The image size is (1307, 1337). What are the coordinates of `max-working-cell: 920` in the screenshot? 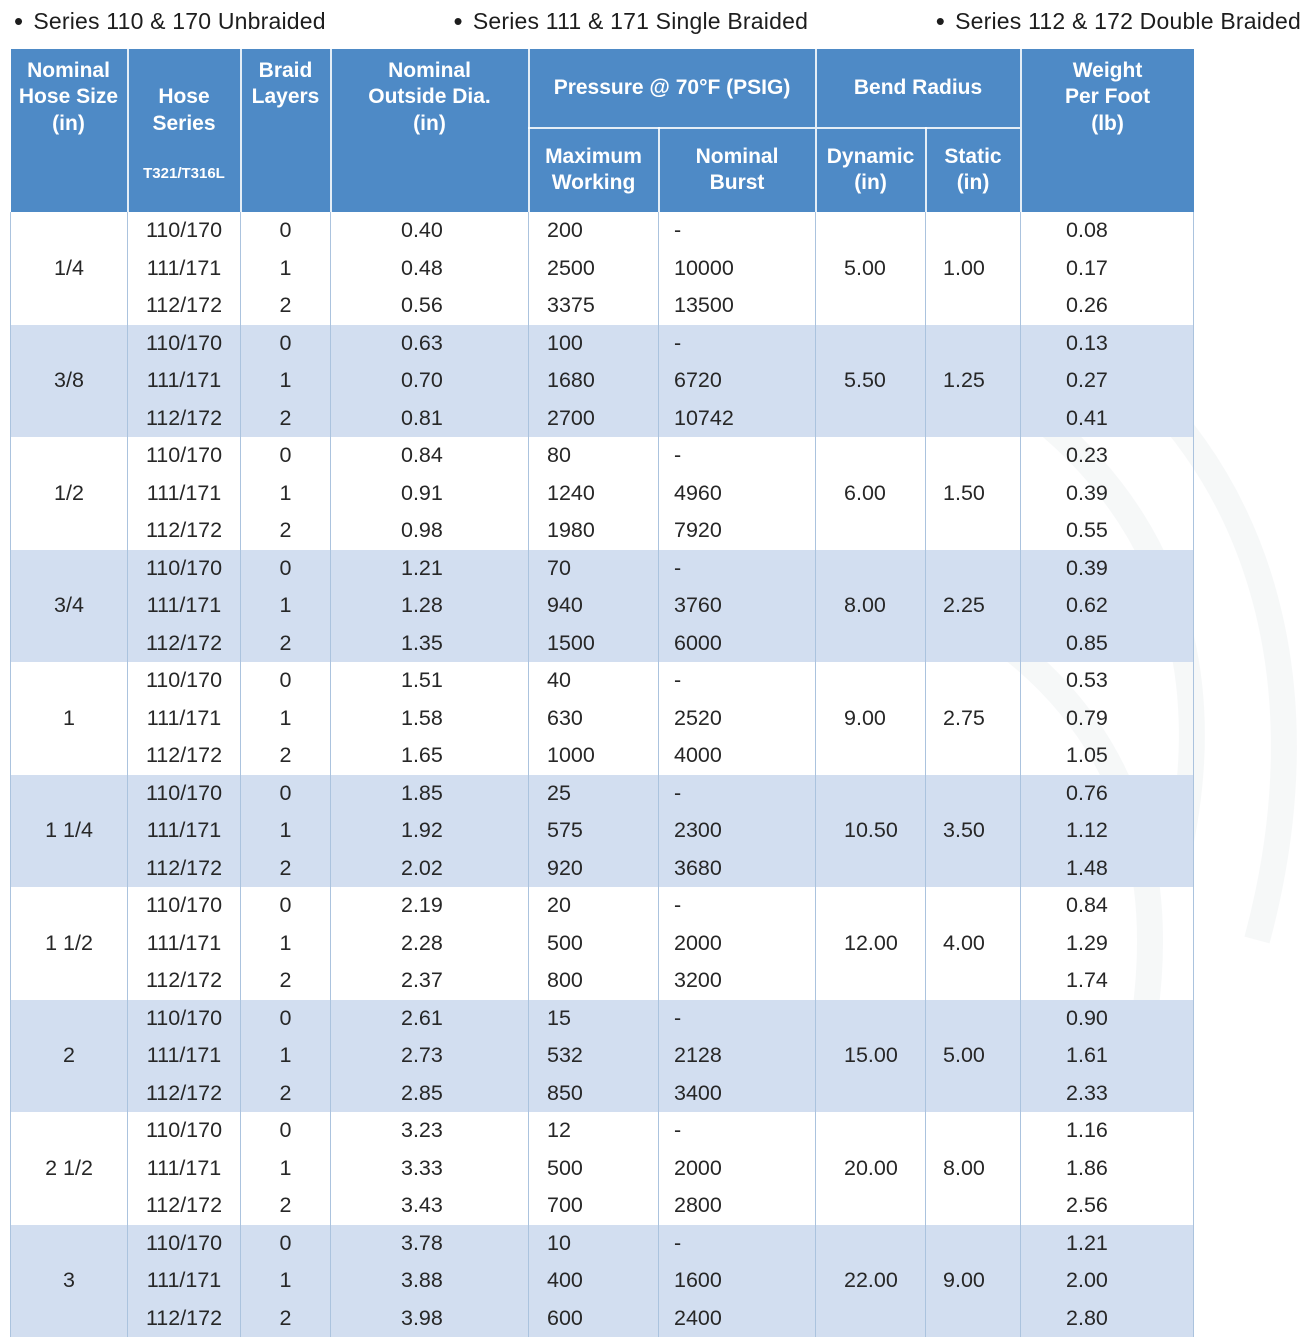 It's located at (594, 869).